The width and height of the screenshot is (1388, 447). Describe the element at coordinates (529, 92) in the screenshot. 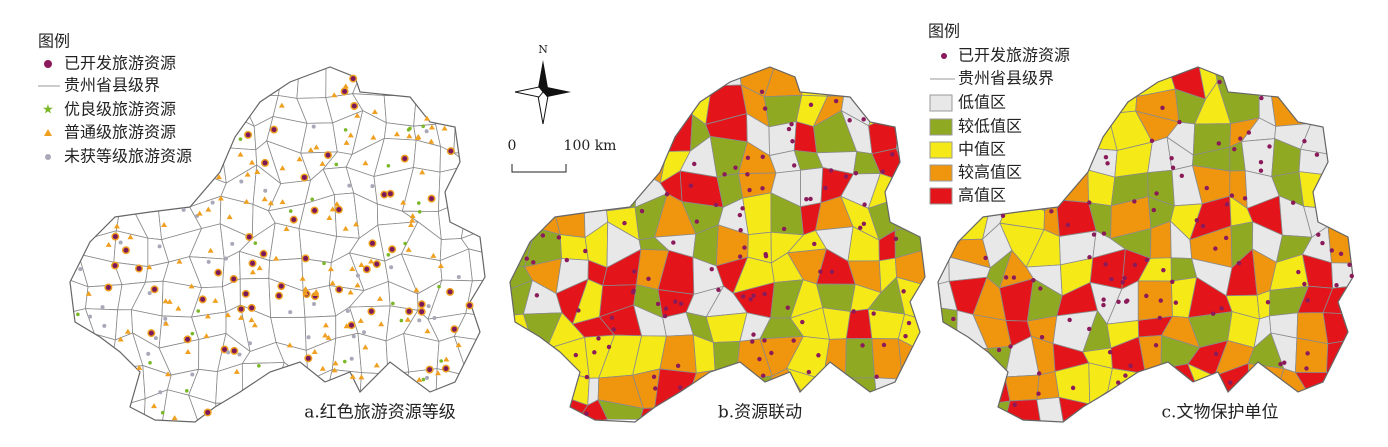

I see `compass-arrow` at that location.